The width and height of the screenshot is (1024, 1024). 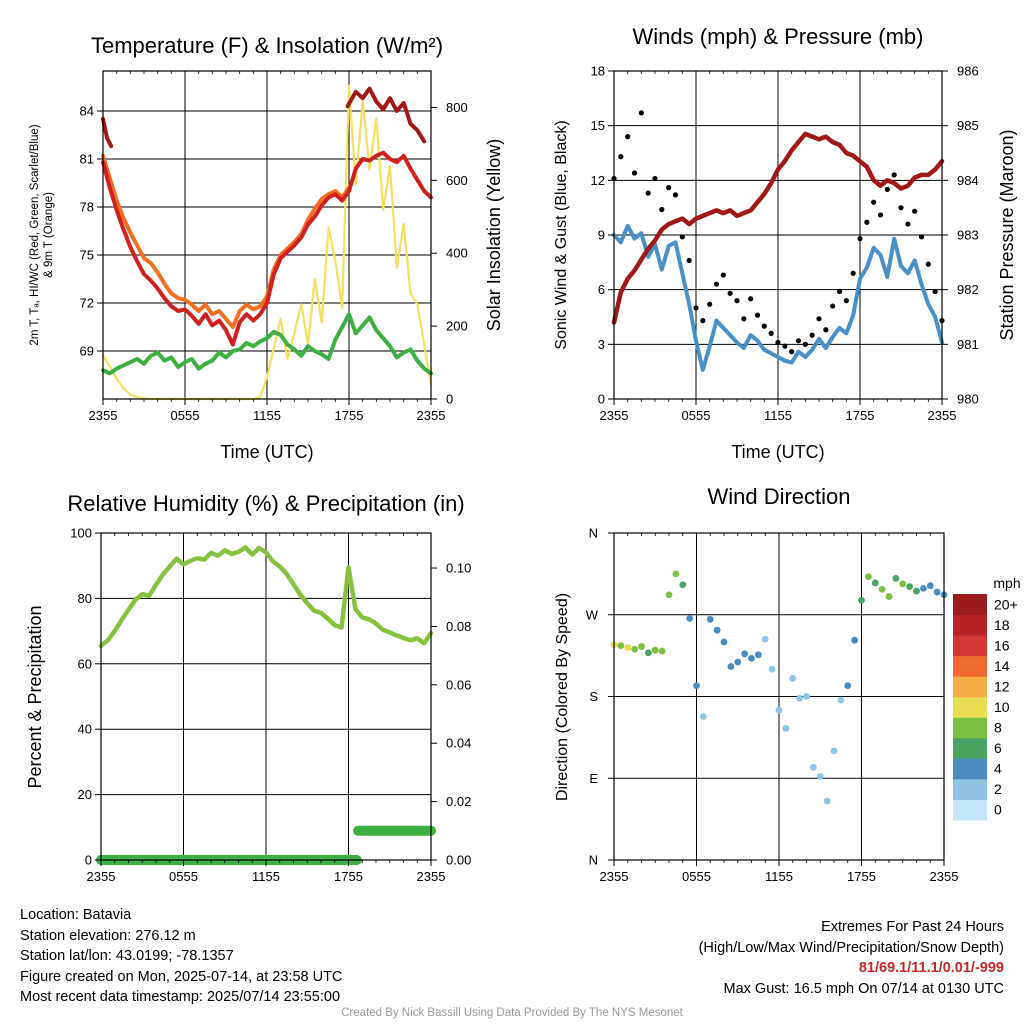 What do you see at coordinates (85, 729) in the screenshot?
I see `y-tick-label: 40` at bounding box center [85, 729].